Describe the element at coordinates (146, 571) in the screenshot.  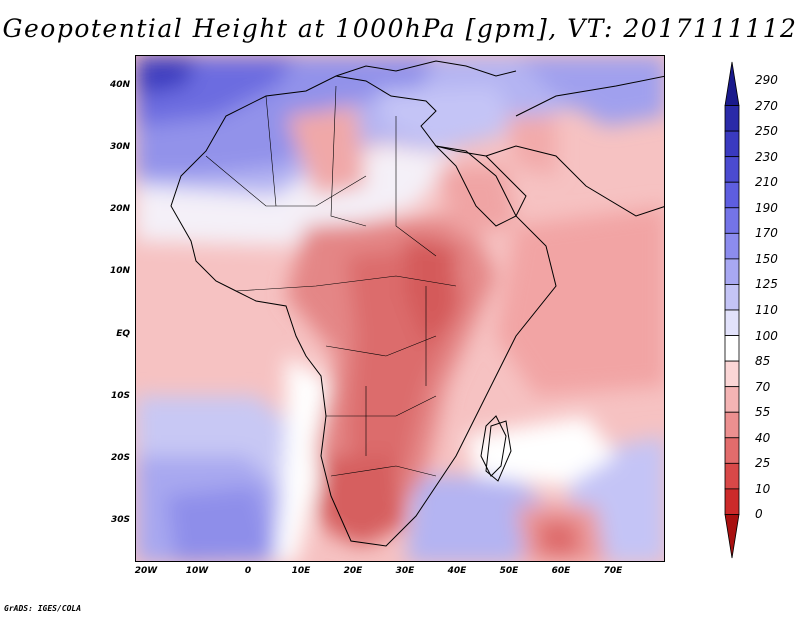
I see `lon-label-20w: 20W` at that location.